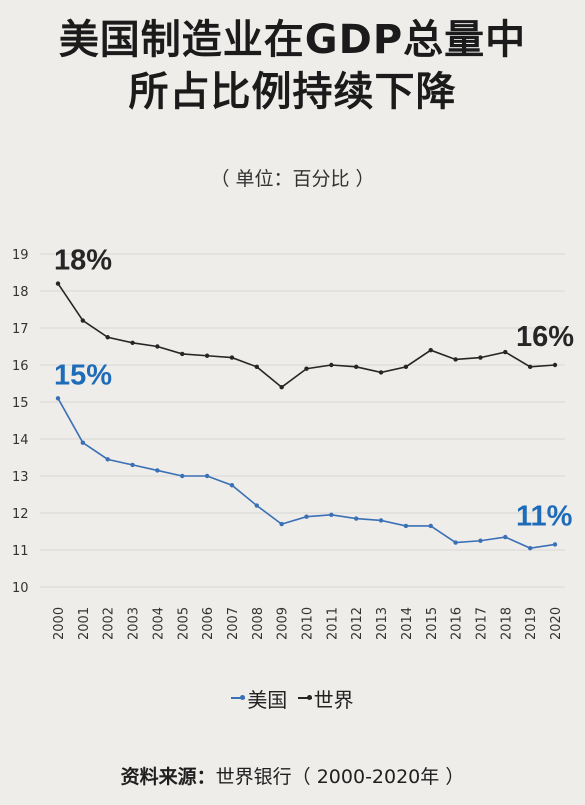 This screenshot has width=585, height=805. What do you see at coordinates (407, 623) in the screenshot?
I see `x-tick-label: 2014` at bounding box center [407, 623].